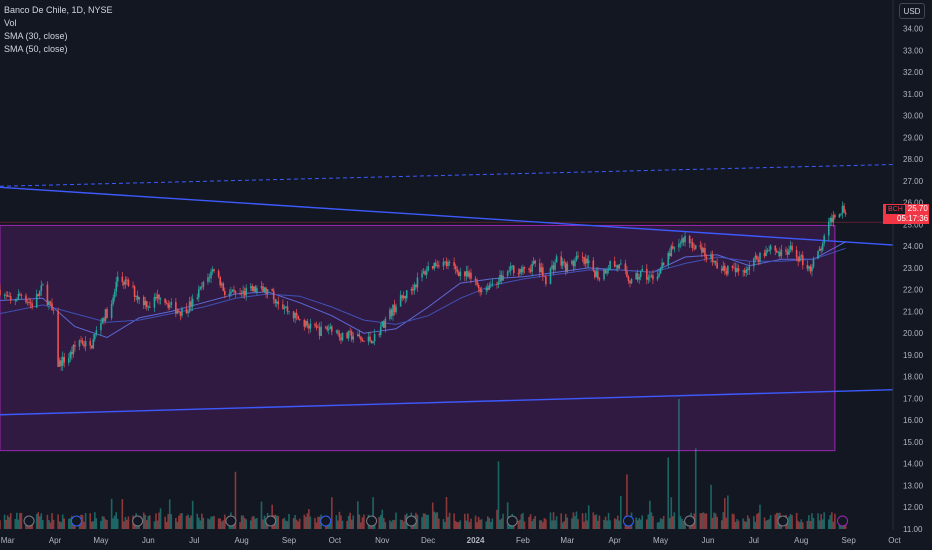 Image resolution: width=932 pixels, height=550 pixels. I want to click on price-tick-label: 18.00, so click(913, 377).